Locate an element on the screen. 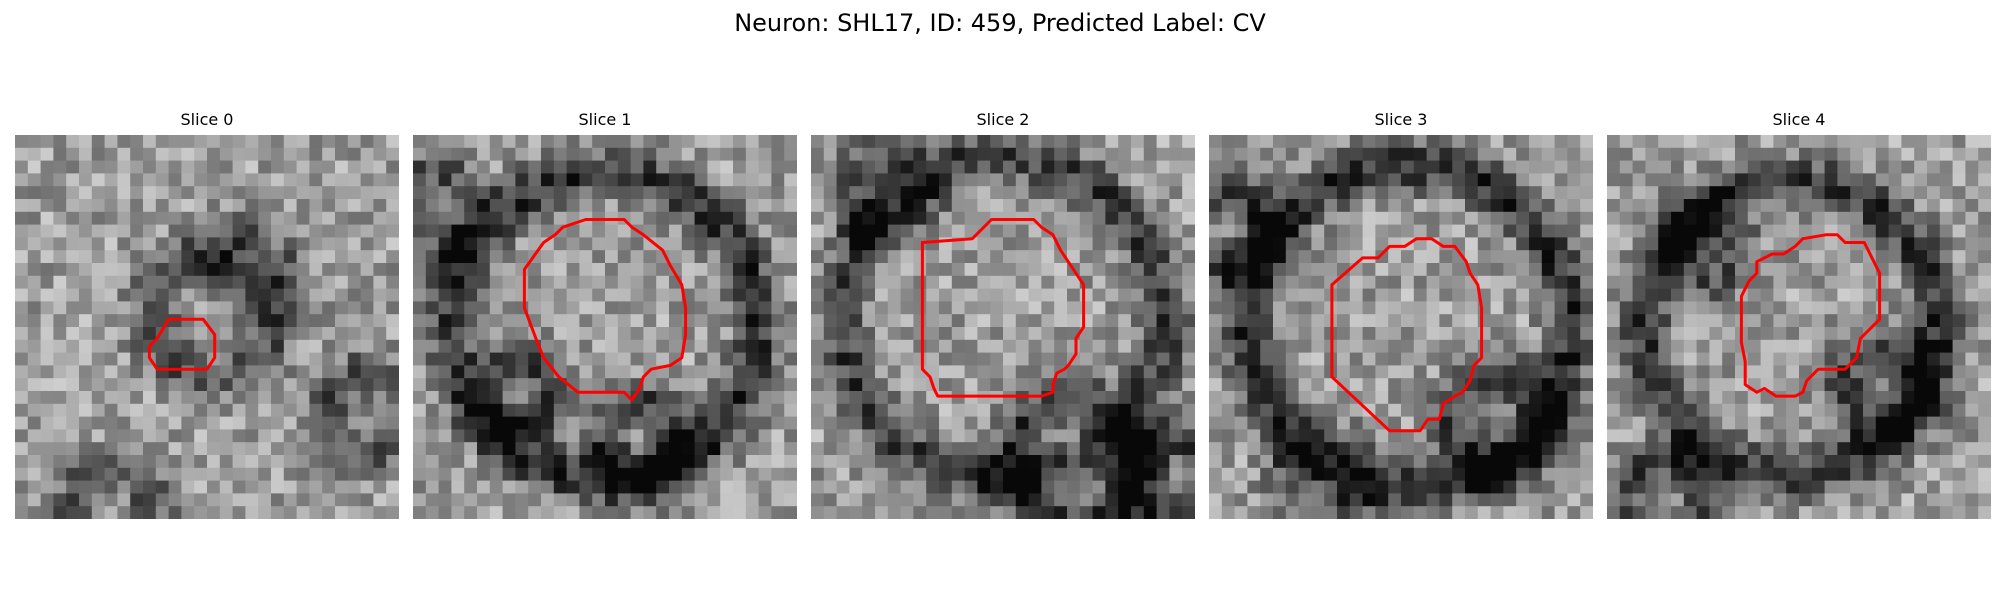  slice-panel-3: Slice 3 is located at coordinates (1401, 313).